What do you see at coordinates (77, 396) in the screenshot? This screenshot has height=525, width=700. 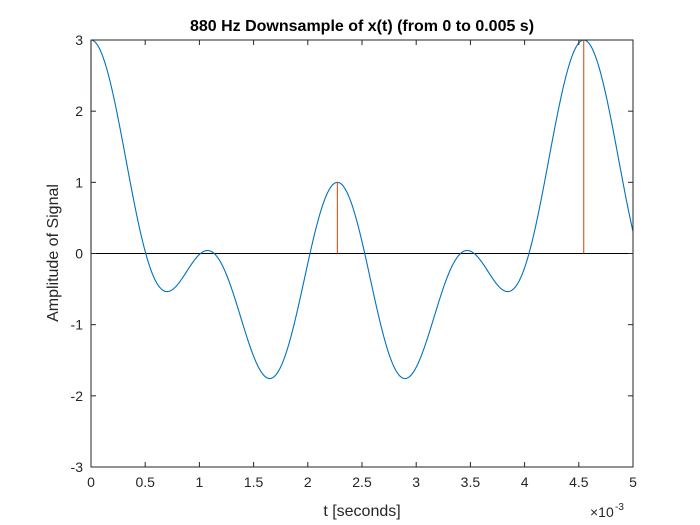 I see `y-tick-label: -2` at bounding box center [77, 396].